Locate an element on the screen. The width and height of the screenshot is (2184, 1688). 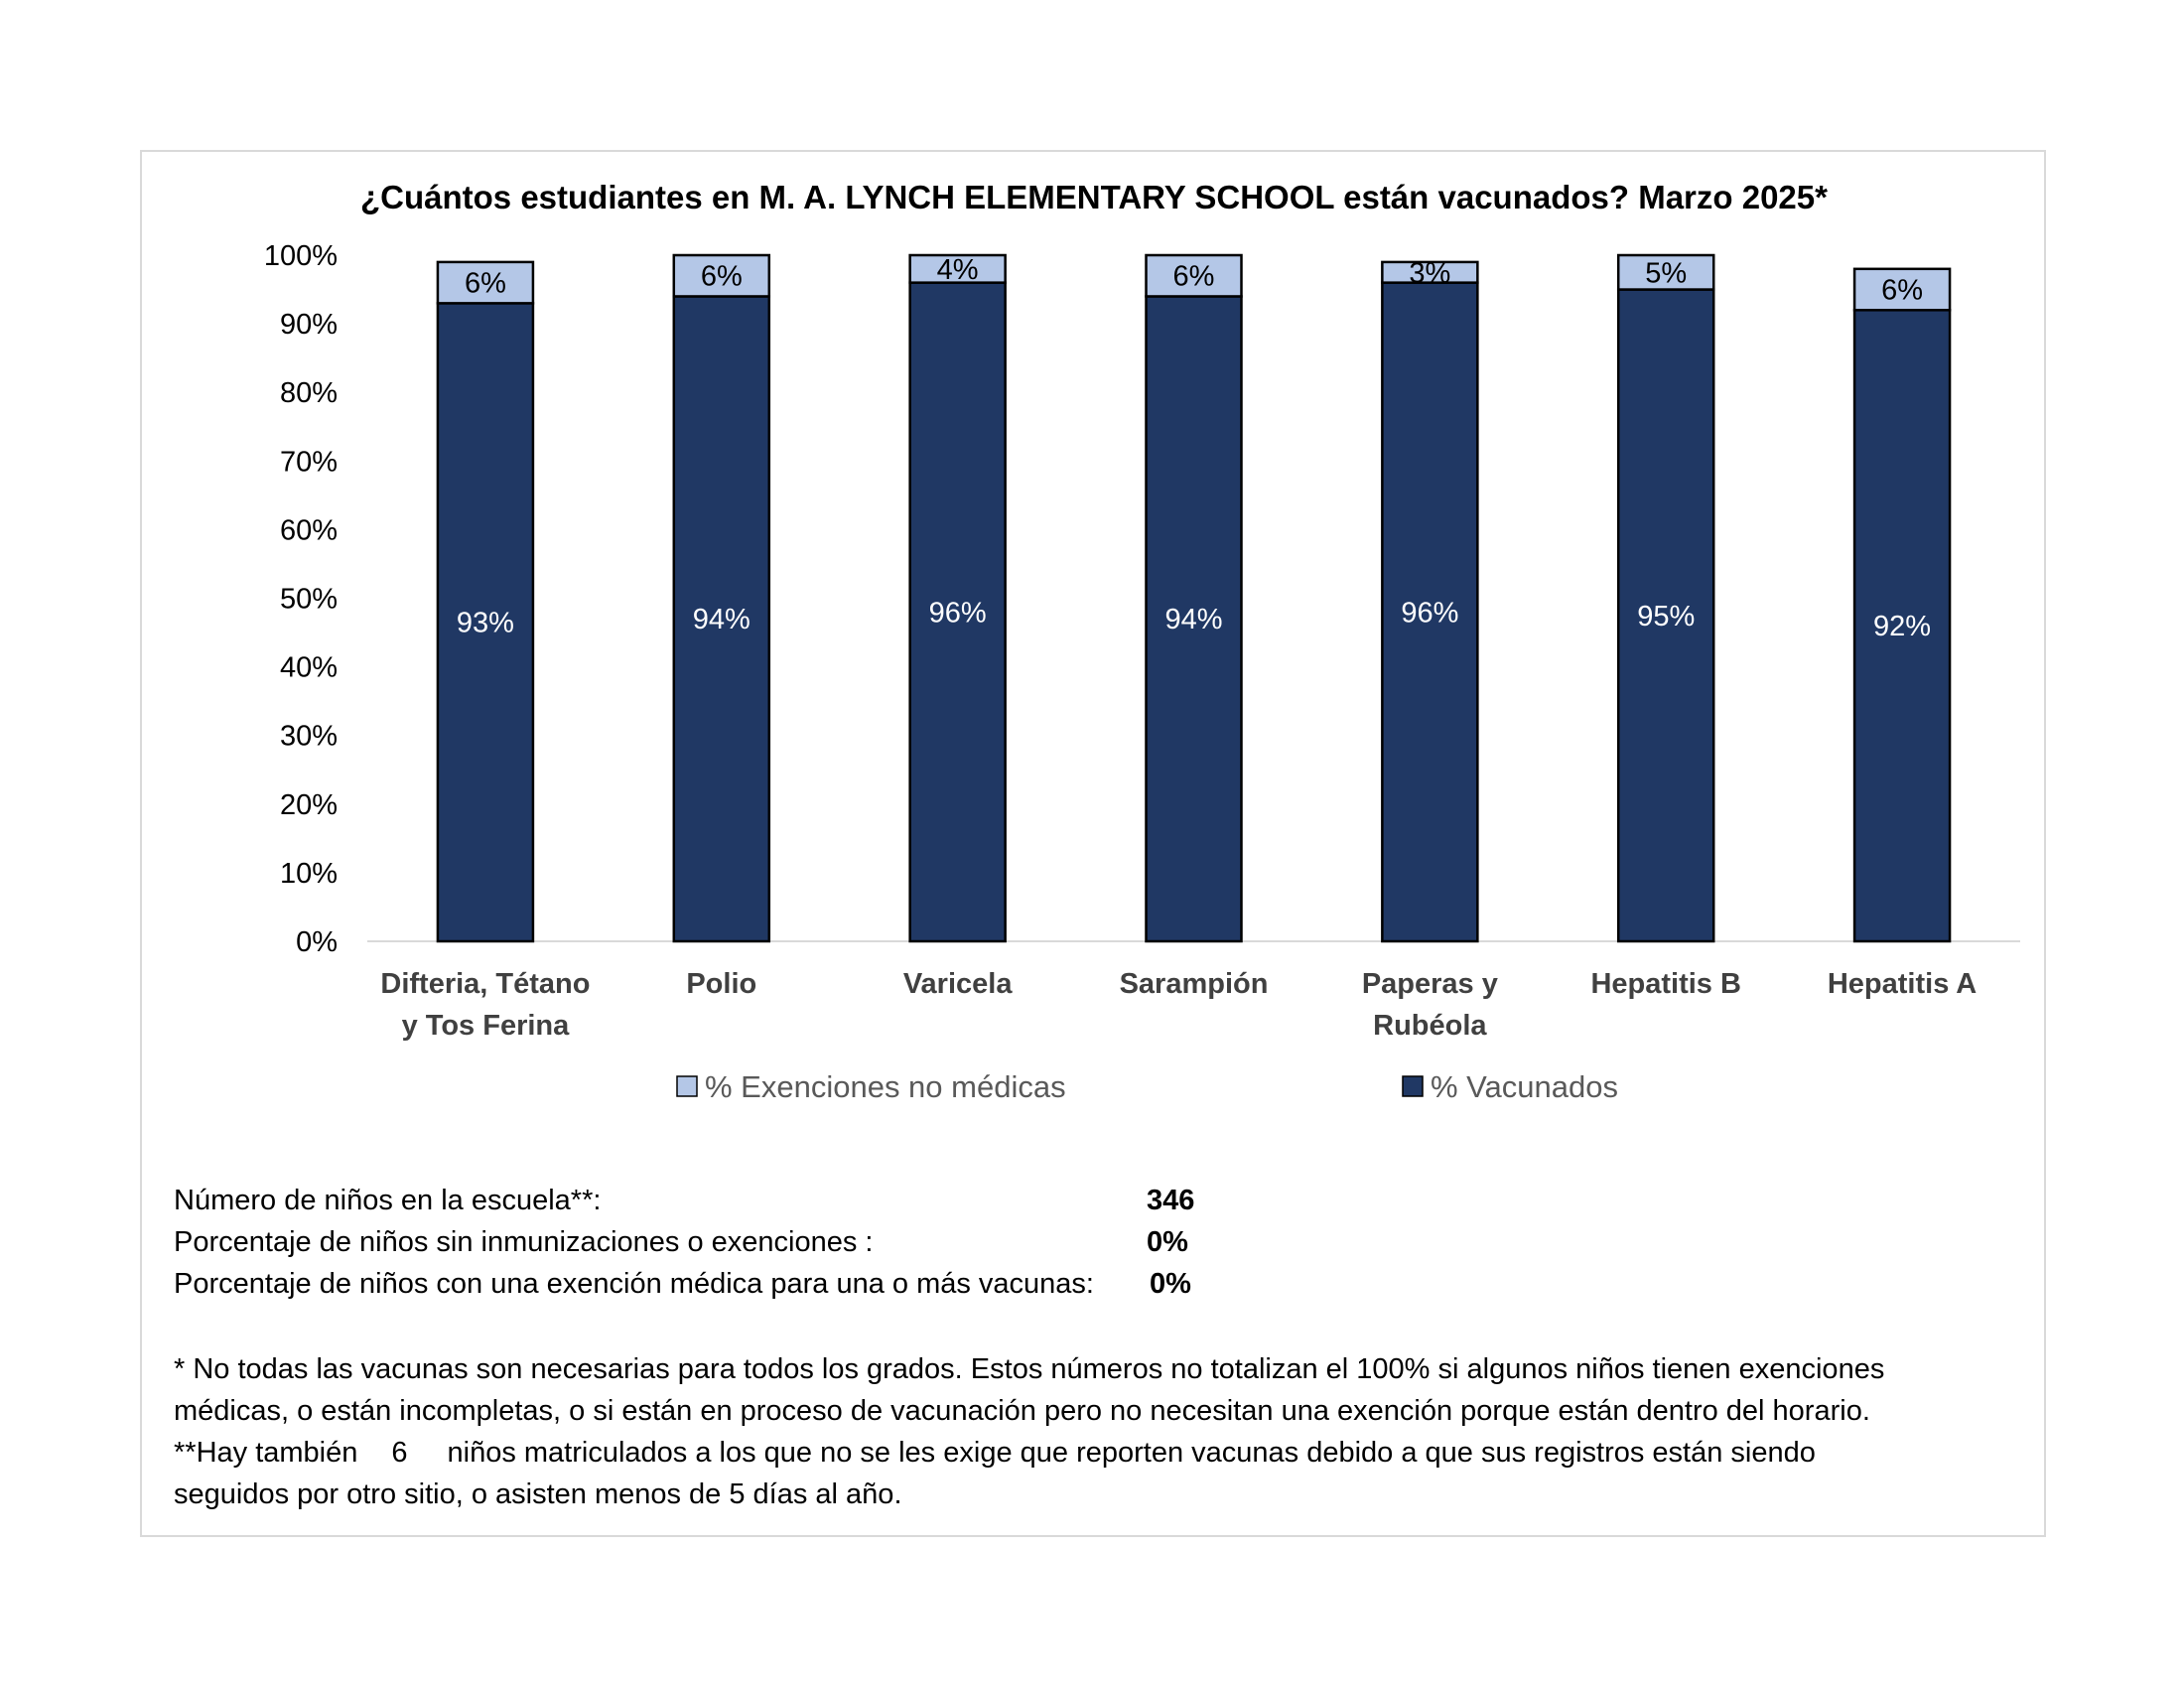
y-tick-label: 10% is located at coordinates (309, 874).